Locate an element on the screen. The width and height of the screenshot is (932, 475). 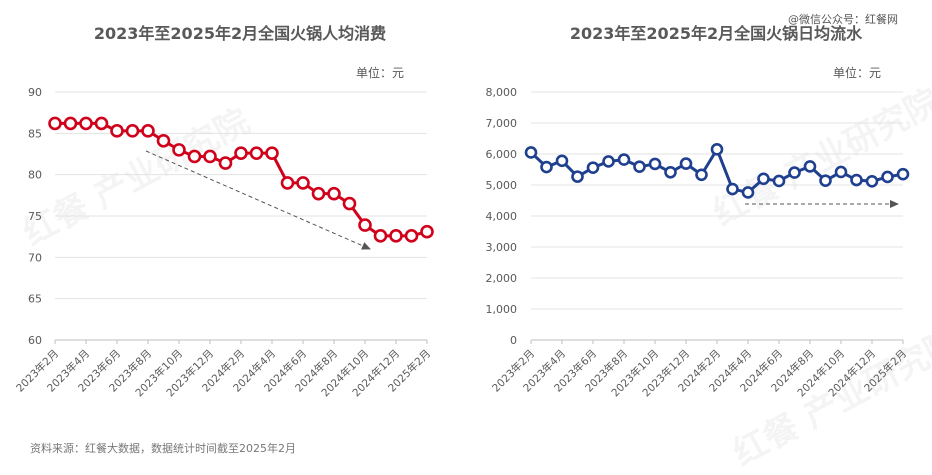
left-y-tick-label: 60 is located at coordinates (35, 340).